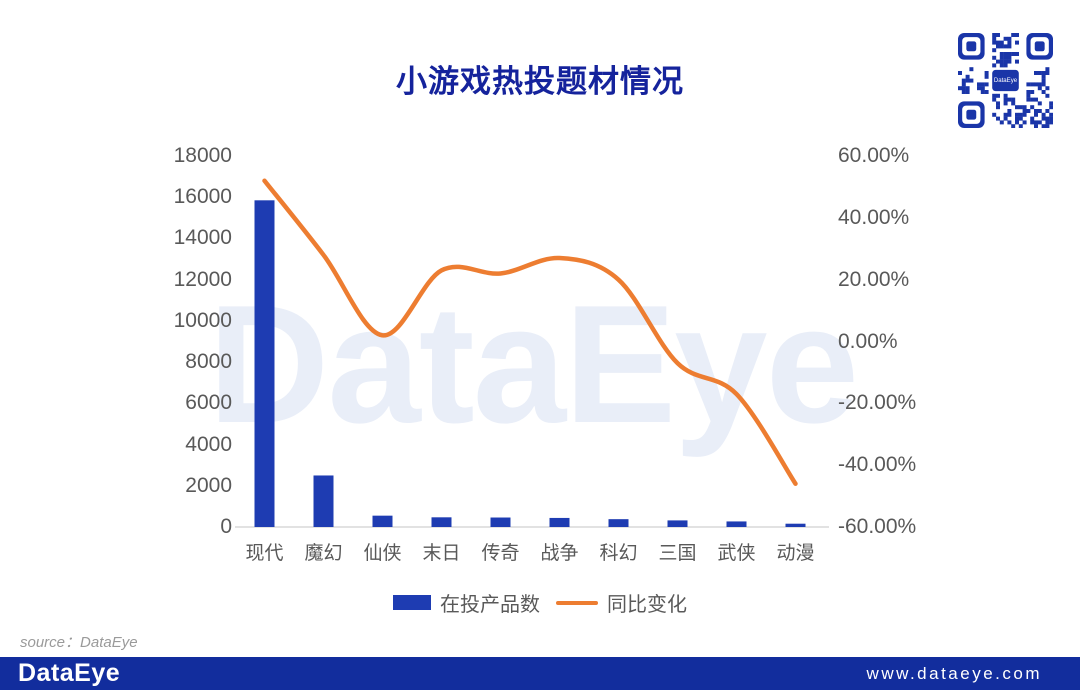 Image resolution: width=1080 pixels, height=690 pixels. I want to click on left-axis-tick-label: 16000, so click(202, 197).